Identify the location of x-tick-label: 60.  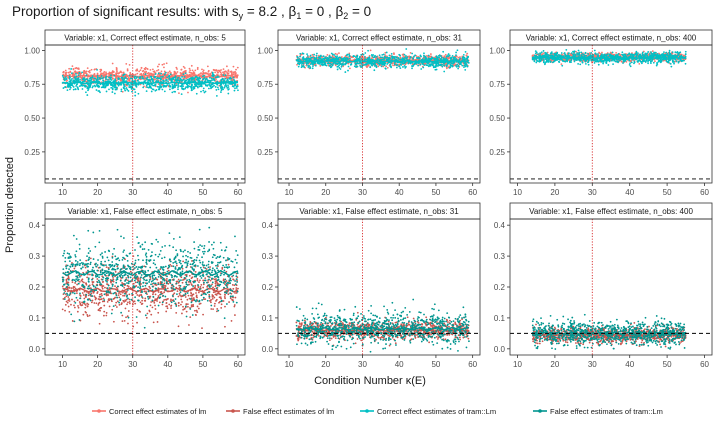
(472, 192).